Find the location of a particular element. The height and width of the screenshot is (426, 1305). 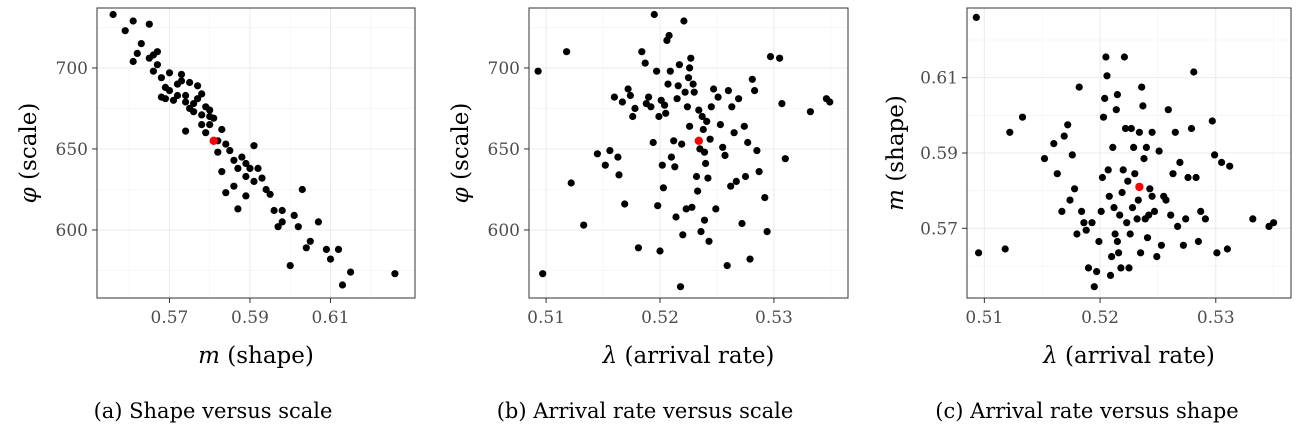

x-axis-text: (shape) is located at coordinates (267, 356).